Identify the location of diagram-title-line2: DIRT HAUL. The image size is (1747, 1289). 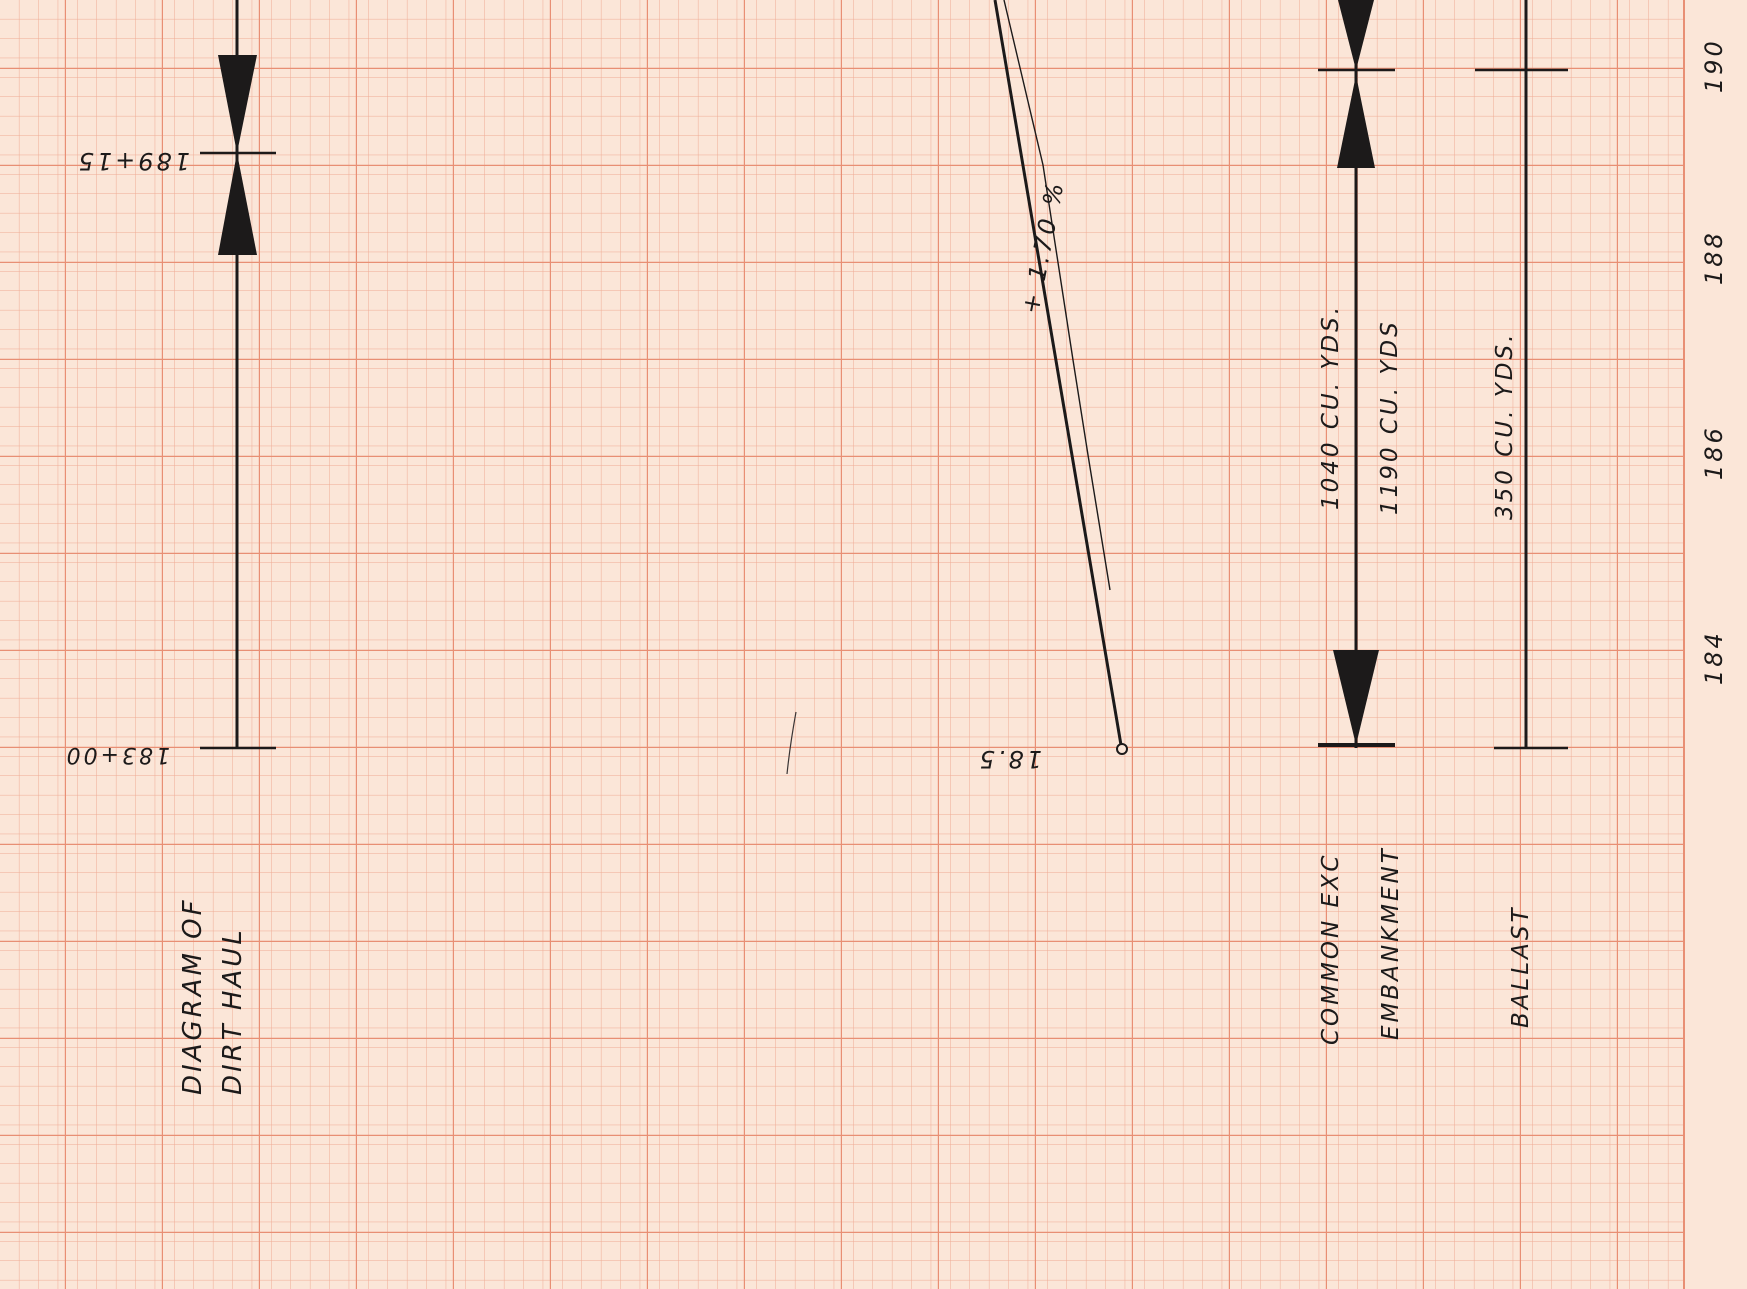
(233, 1011).